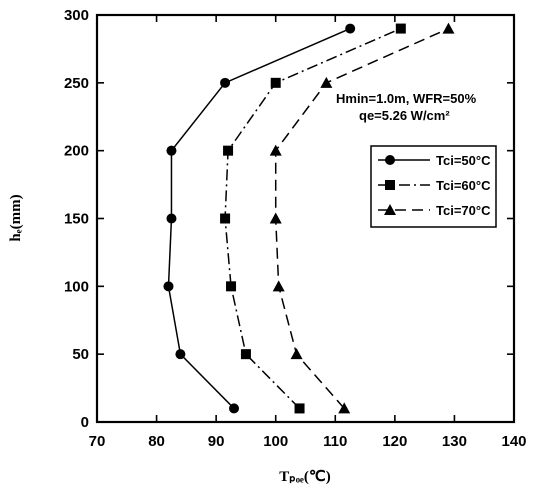 The width and height of the screenshot is (534, 491). Describe the element at coordinates (406, 98) in the screenshot. I see `annotation-conditions: Hmin=1.0m, WFR=50%` at that location.